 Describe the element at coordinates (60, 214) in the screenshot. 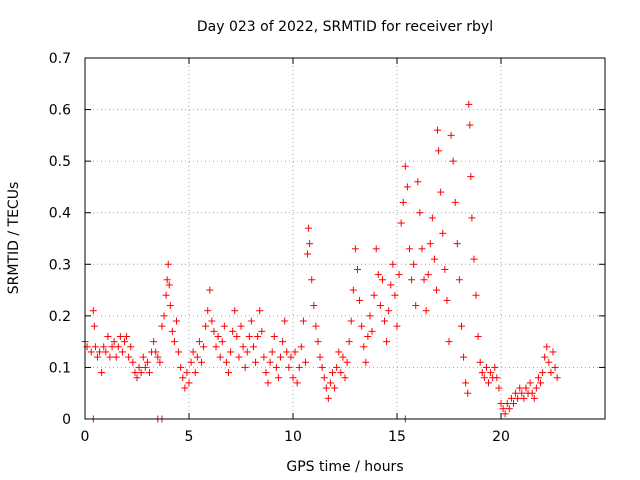

I see `y-tick-label: 0.4` at that location.